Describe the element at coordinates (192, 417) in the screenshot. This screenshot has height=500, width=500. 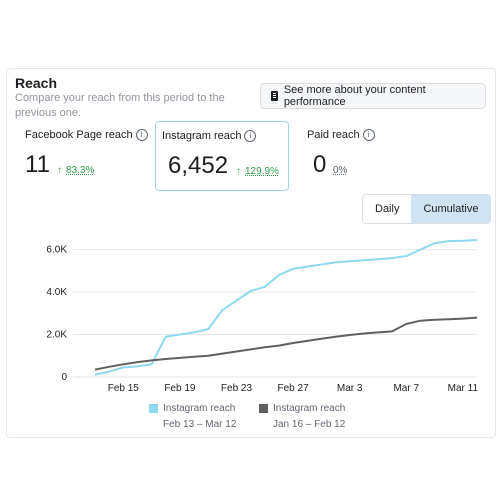
I see `legend-item-current: Instagram reach Feb 13 – Mar 12` at that location.